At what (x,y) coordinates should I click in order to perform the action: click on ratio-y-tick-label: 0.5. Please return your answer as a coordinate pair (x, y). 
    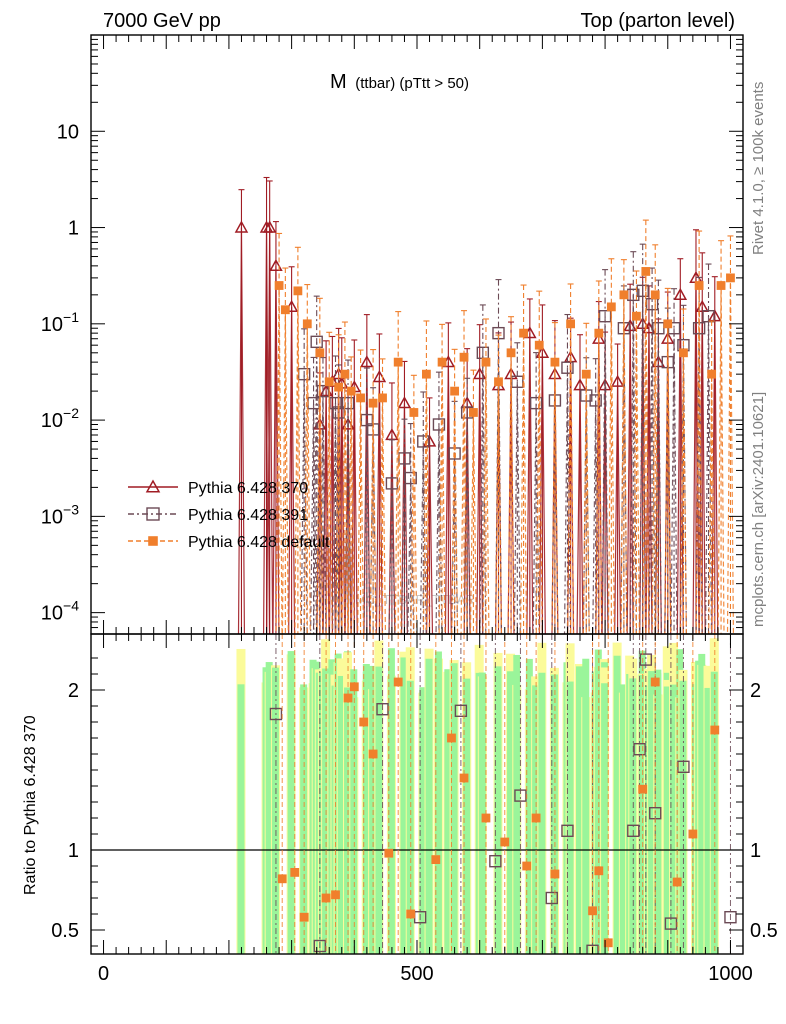
    Looking at the image, I should click on (65, 931).